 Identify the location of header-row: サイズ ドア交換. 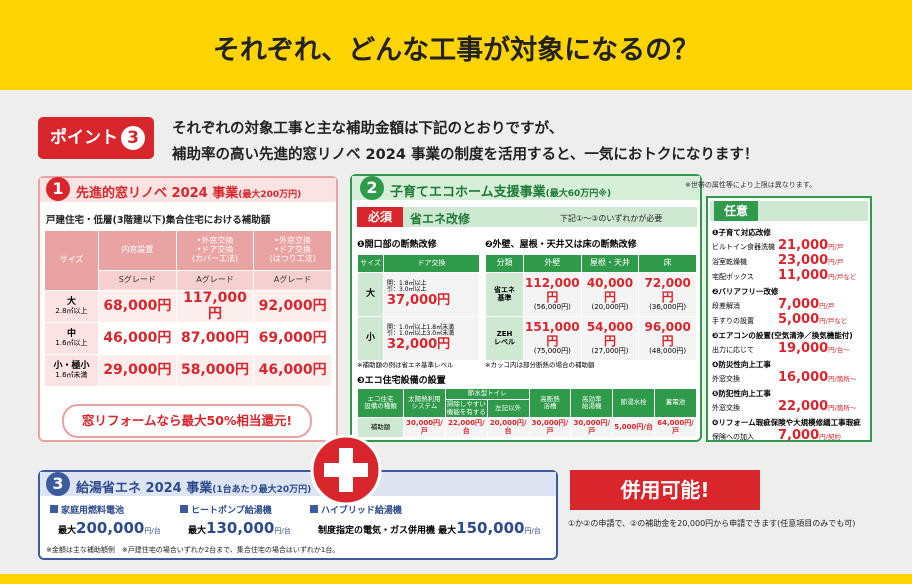
(418, 263).